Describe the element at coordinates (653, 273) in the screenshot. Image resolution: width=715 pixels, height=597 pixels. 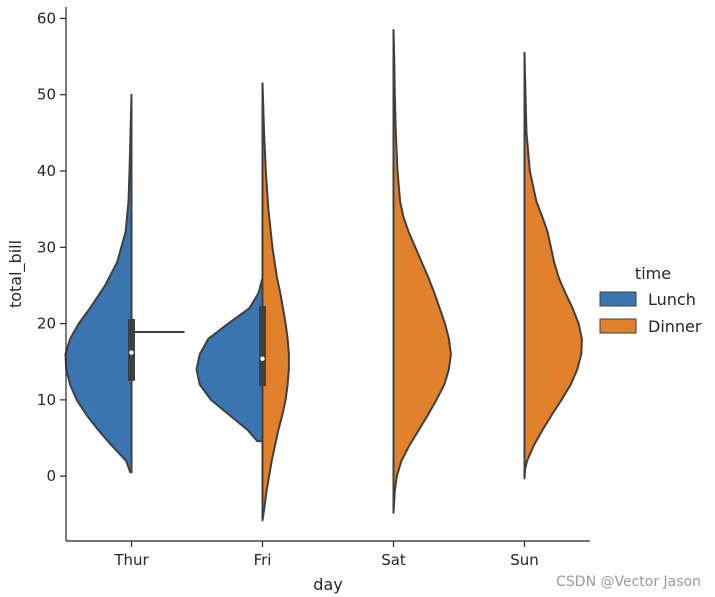
I see `legend-title: time` at that location.